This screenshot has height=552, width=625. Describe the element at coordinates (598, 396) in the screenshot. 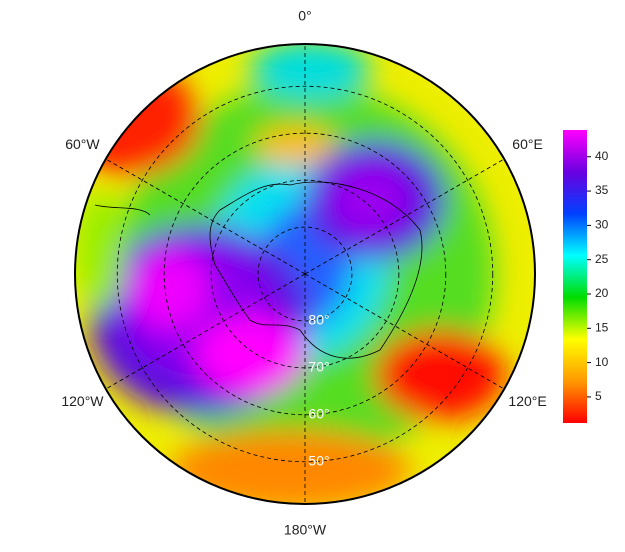

I see `colorbar-tick-label: 5` at that location.